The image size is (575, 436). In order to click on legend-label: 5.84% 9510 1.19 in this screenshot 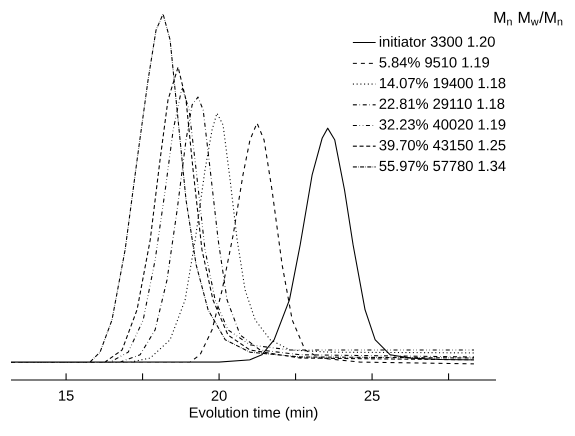, I will do `click(434, 62)`.